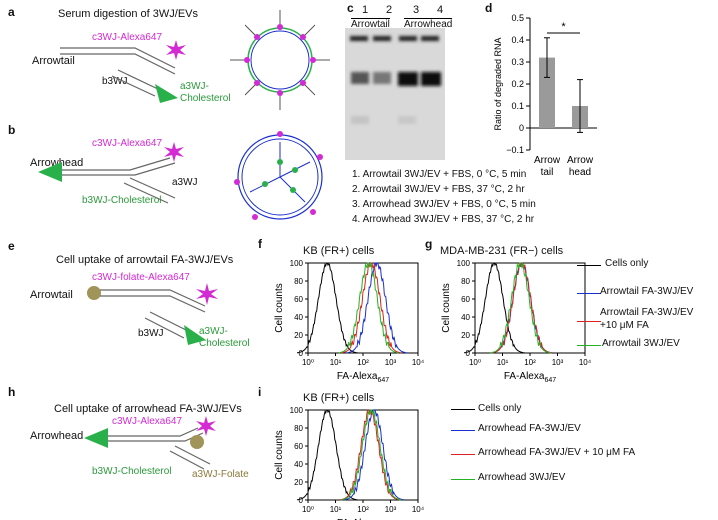  What do you see at coordinates (517, 18) in the screenshot?
I see `y-tick-label: 0.5` at bounding box center [517, 18].